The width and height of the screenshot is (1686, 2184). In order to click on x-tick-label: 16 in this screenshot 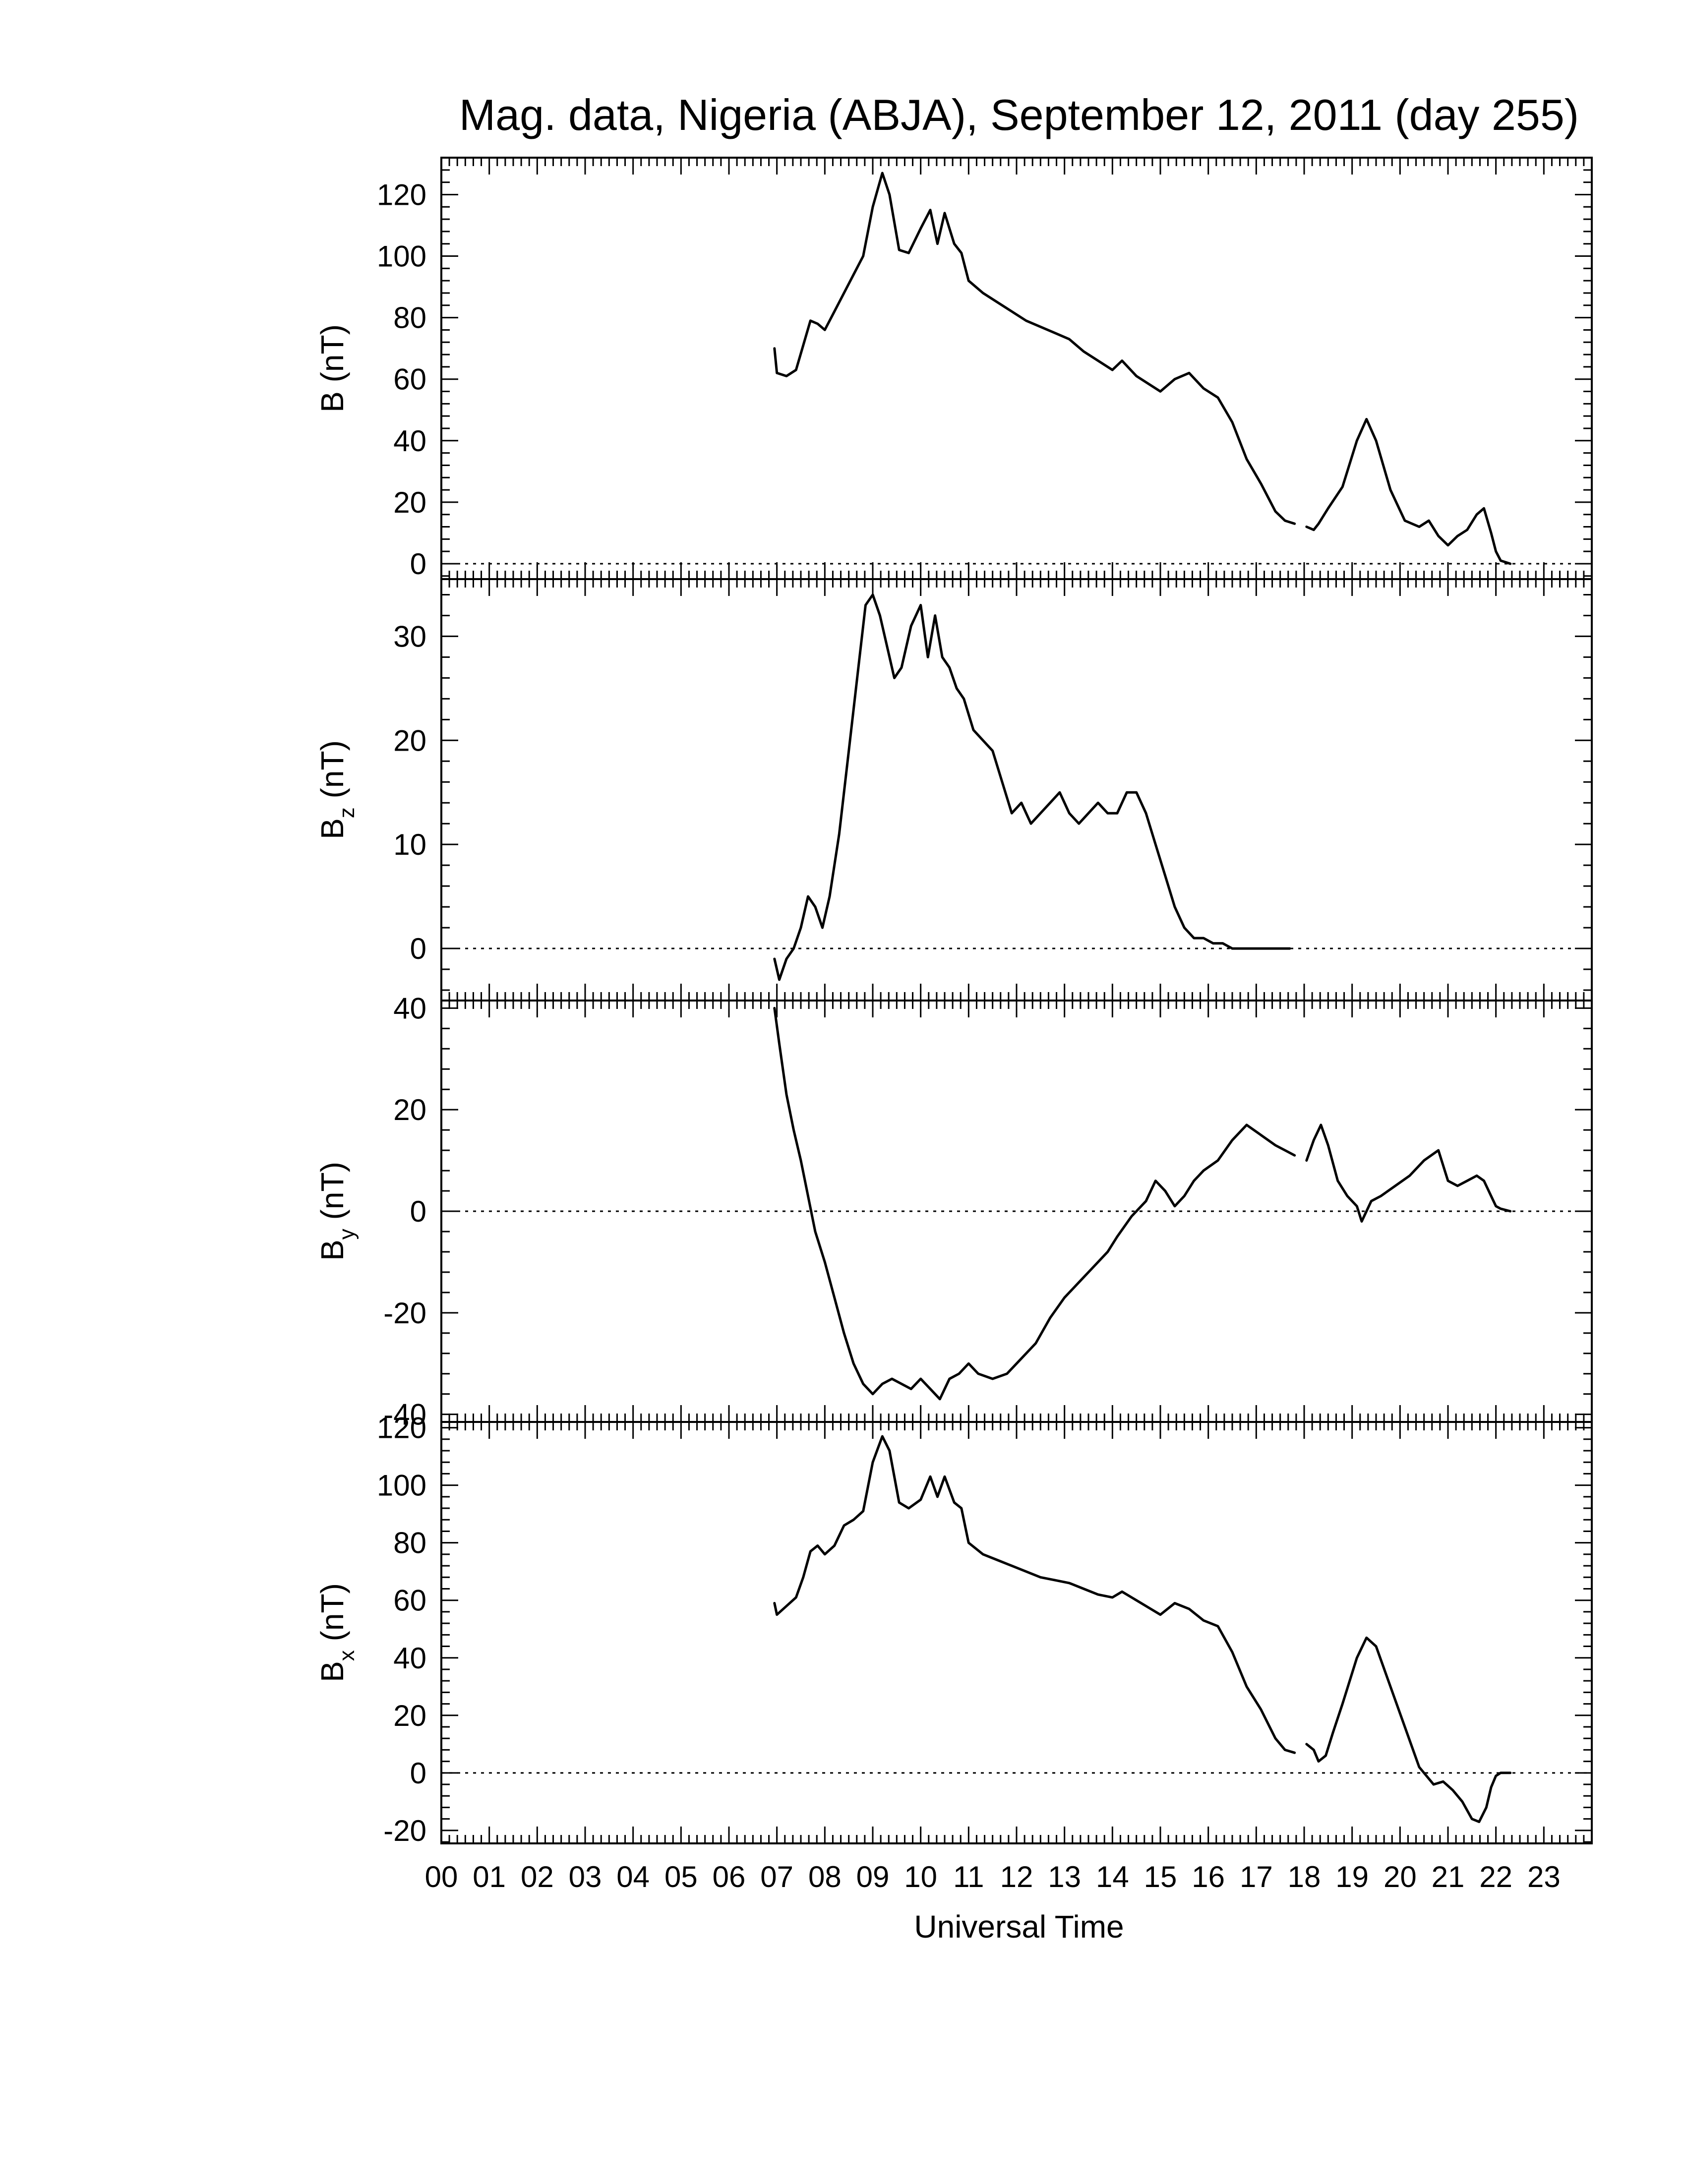, I will do `click(1209, 1876)`.